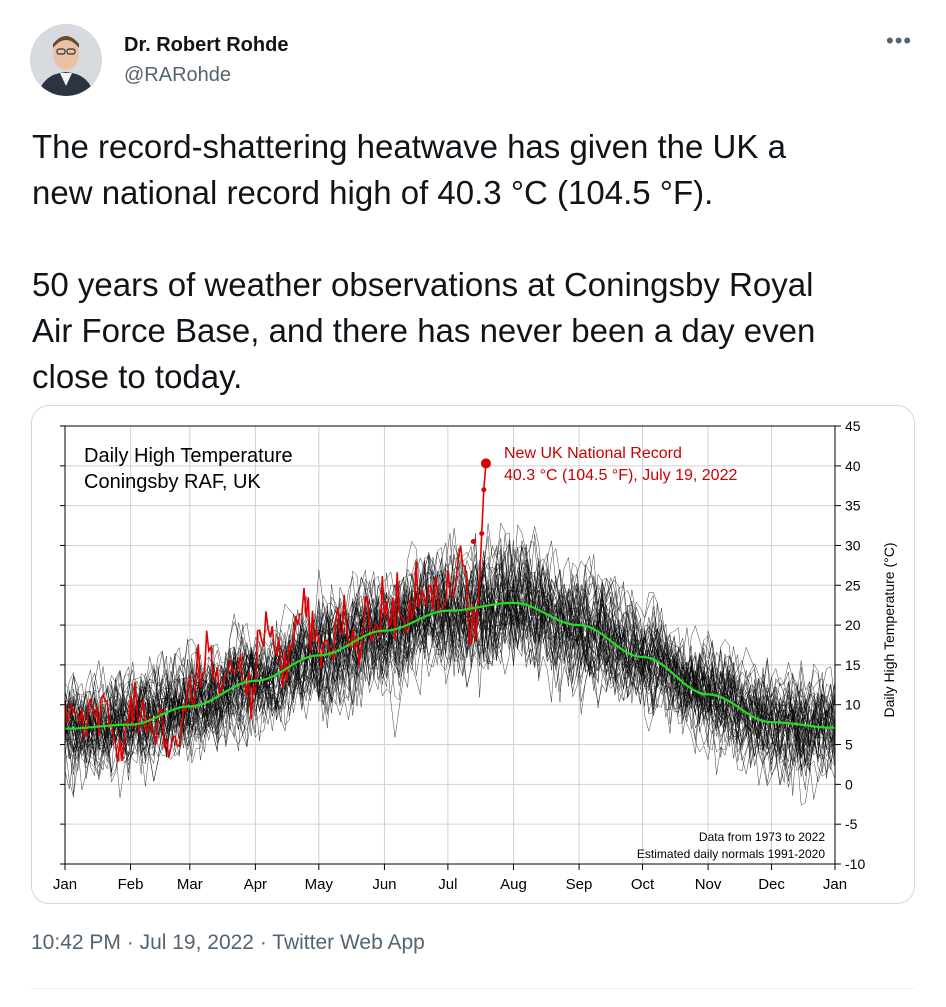 Image resolution: width=946 pixels, height=1007 pixels. I want to click on data-range-note: Data from 1973 to 2022, so click(762, 837).